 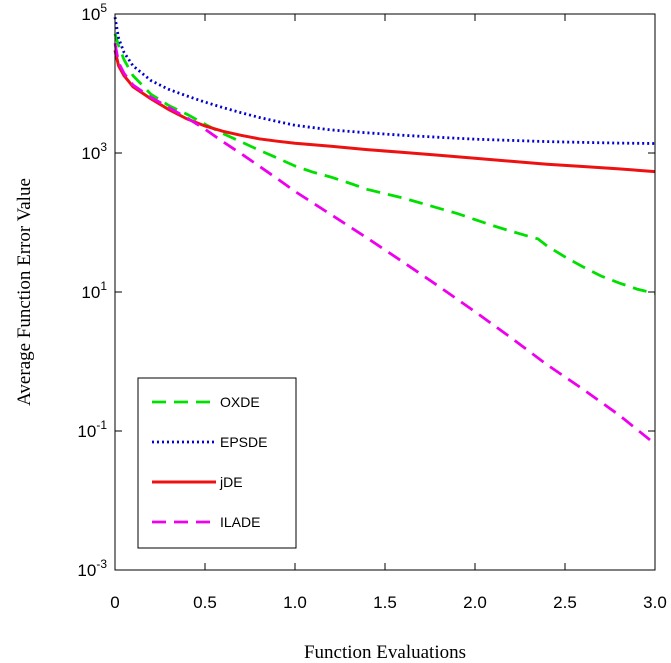 What do you see at coordinates (24, 292) in the screenshot?
I see `y-axis-title: Average Function Error Value` at bounding box center [24, 292].